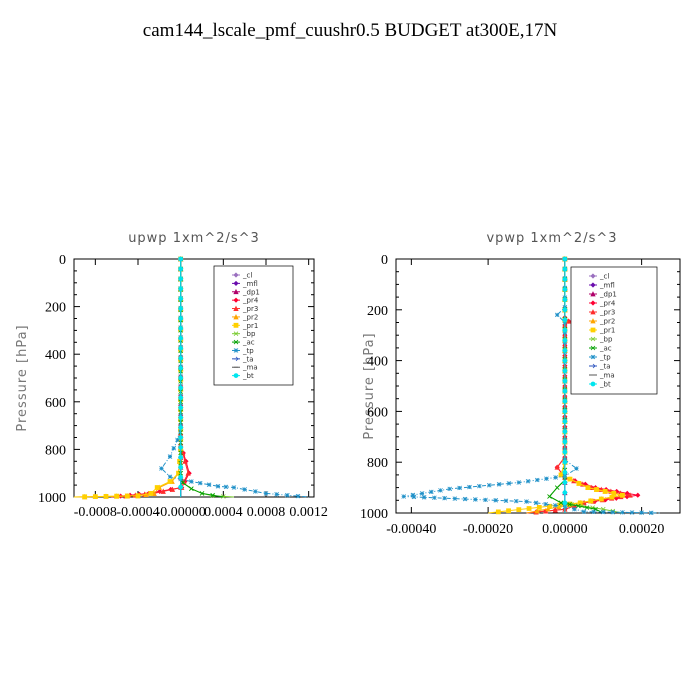  Describe the element at coordinates (308, 512) in the screenshot. I see `x-tick-label: 0.0012` at that location.